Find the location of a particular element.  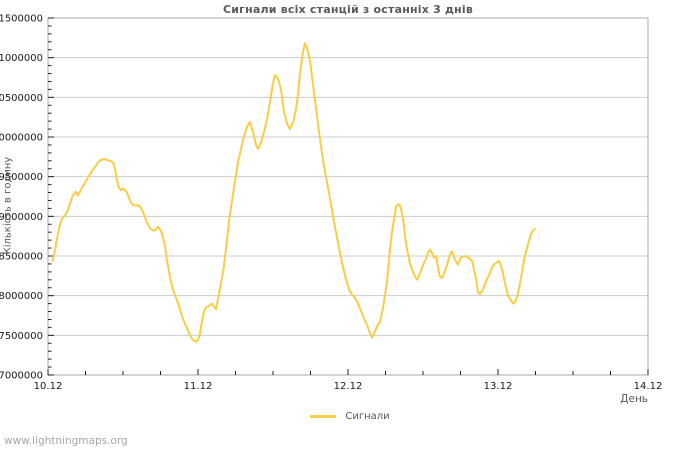

y-tick-label: 11000000 is located at coordinates (21, 58).